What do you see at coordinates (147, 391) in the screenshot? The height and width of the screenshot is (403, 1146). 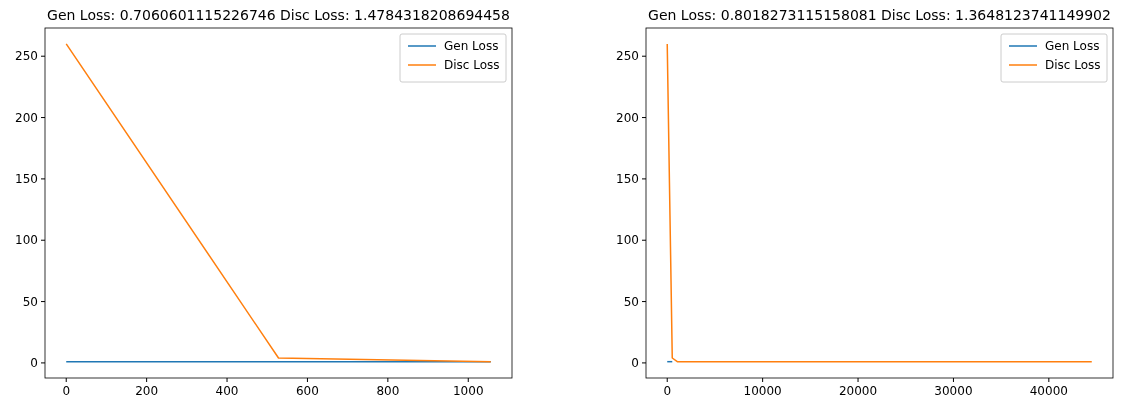 I see `x-tick-label: 200` at bounding box center [147, 391].